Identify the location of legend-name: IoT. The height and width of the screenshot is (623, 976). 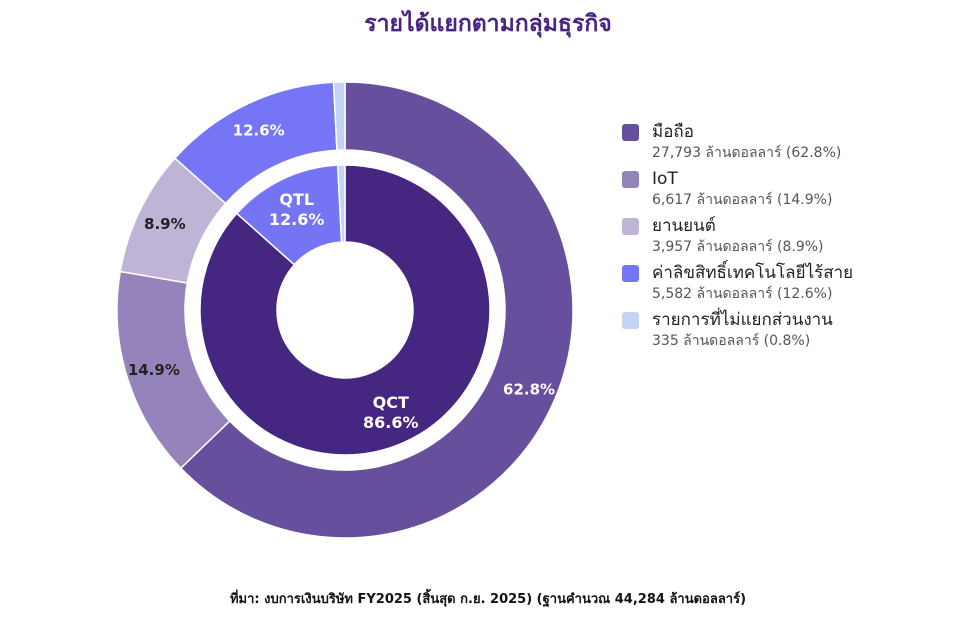
(665, 179).